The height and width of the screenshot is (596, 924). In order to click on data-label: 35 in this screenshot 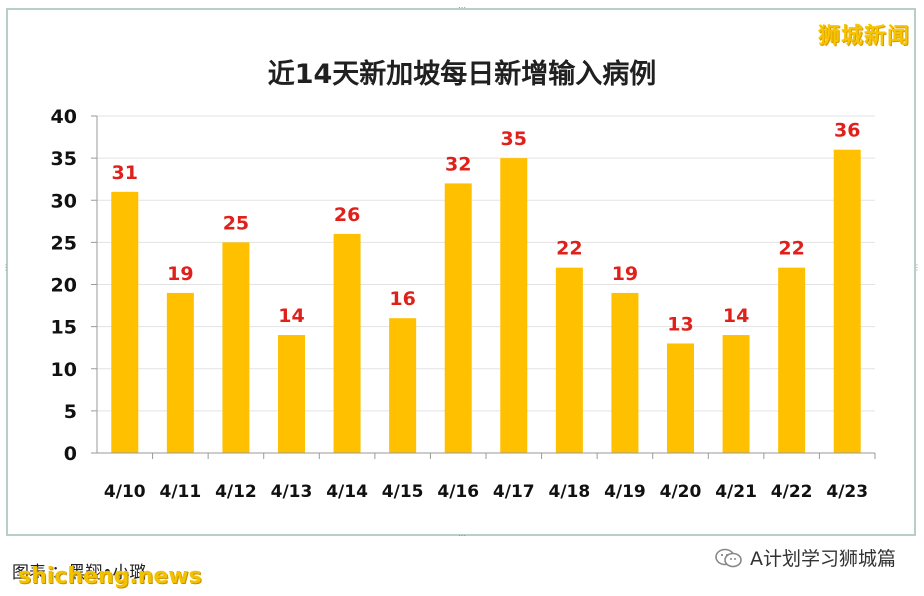, I will do `click(514, 139)`.